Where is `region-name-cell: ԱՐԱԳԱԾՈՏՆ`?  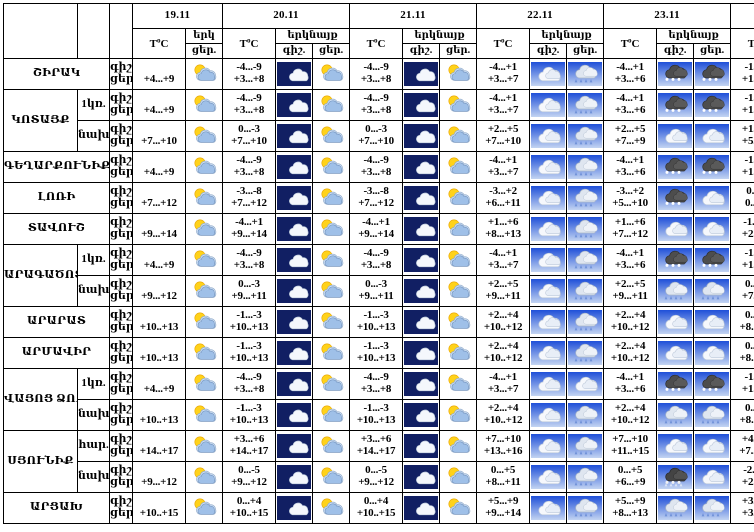
region-name-cell: ԱՐԱԳԱԾՈՏՆ is located at coordinates (40, 275).